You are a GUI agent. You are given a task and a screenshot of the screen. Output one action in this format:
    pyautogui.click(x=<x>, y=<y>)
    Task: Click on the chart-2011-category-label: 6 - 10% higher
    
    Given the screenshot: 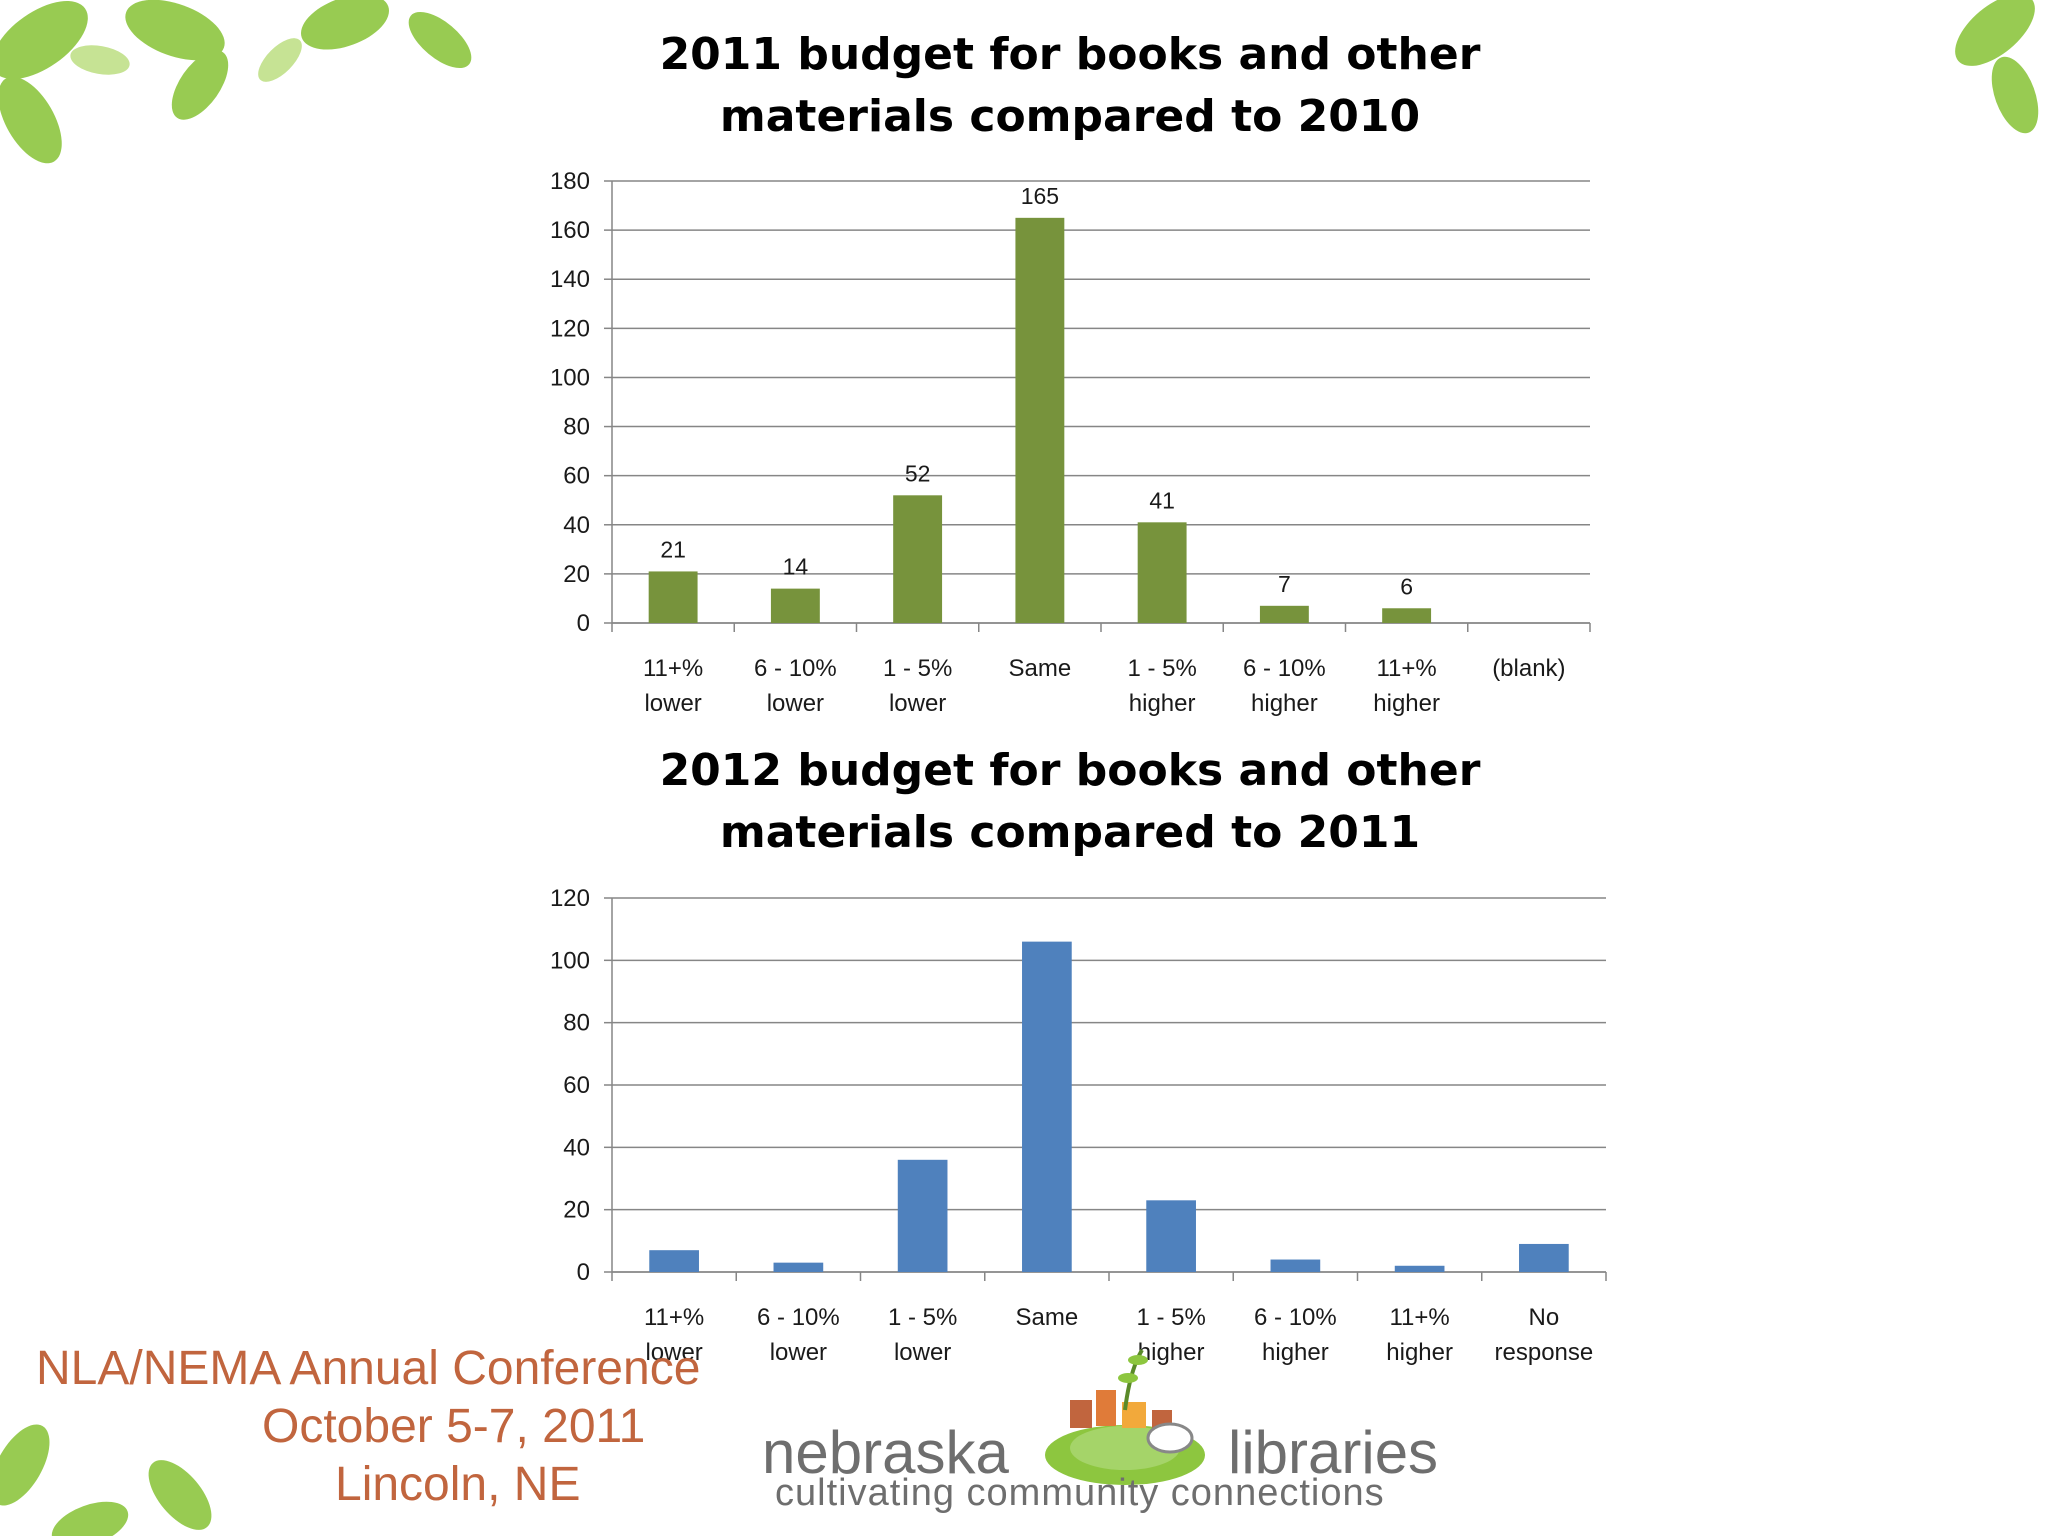 What is the action you would take?
    pyautogui.click(x=1284, y=686)
    